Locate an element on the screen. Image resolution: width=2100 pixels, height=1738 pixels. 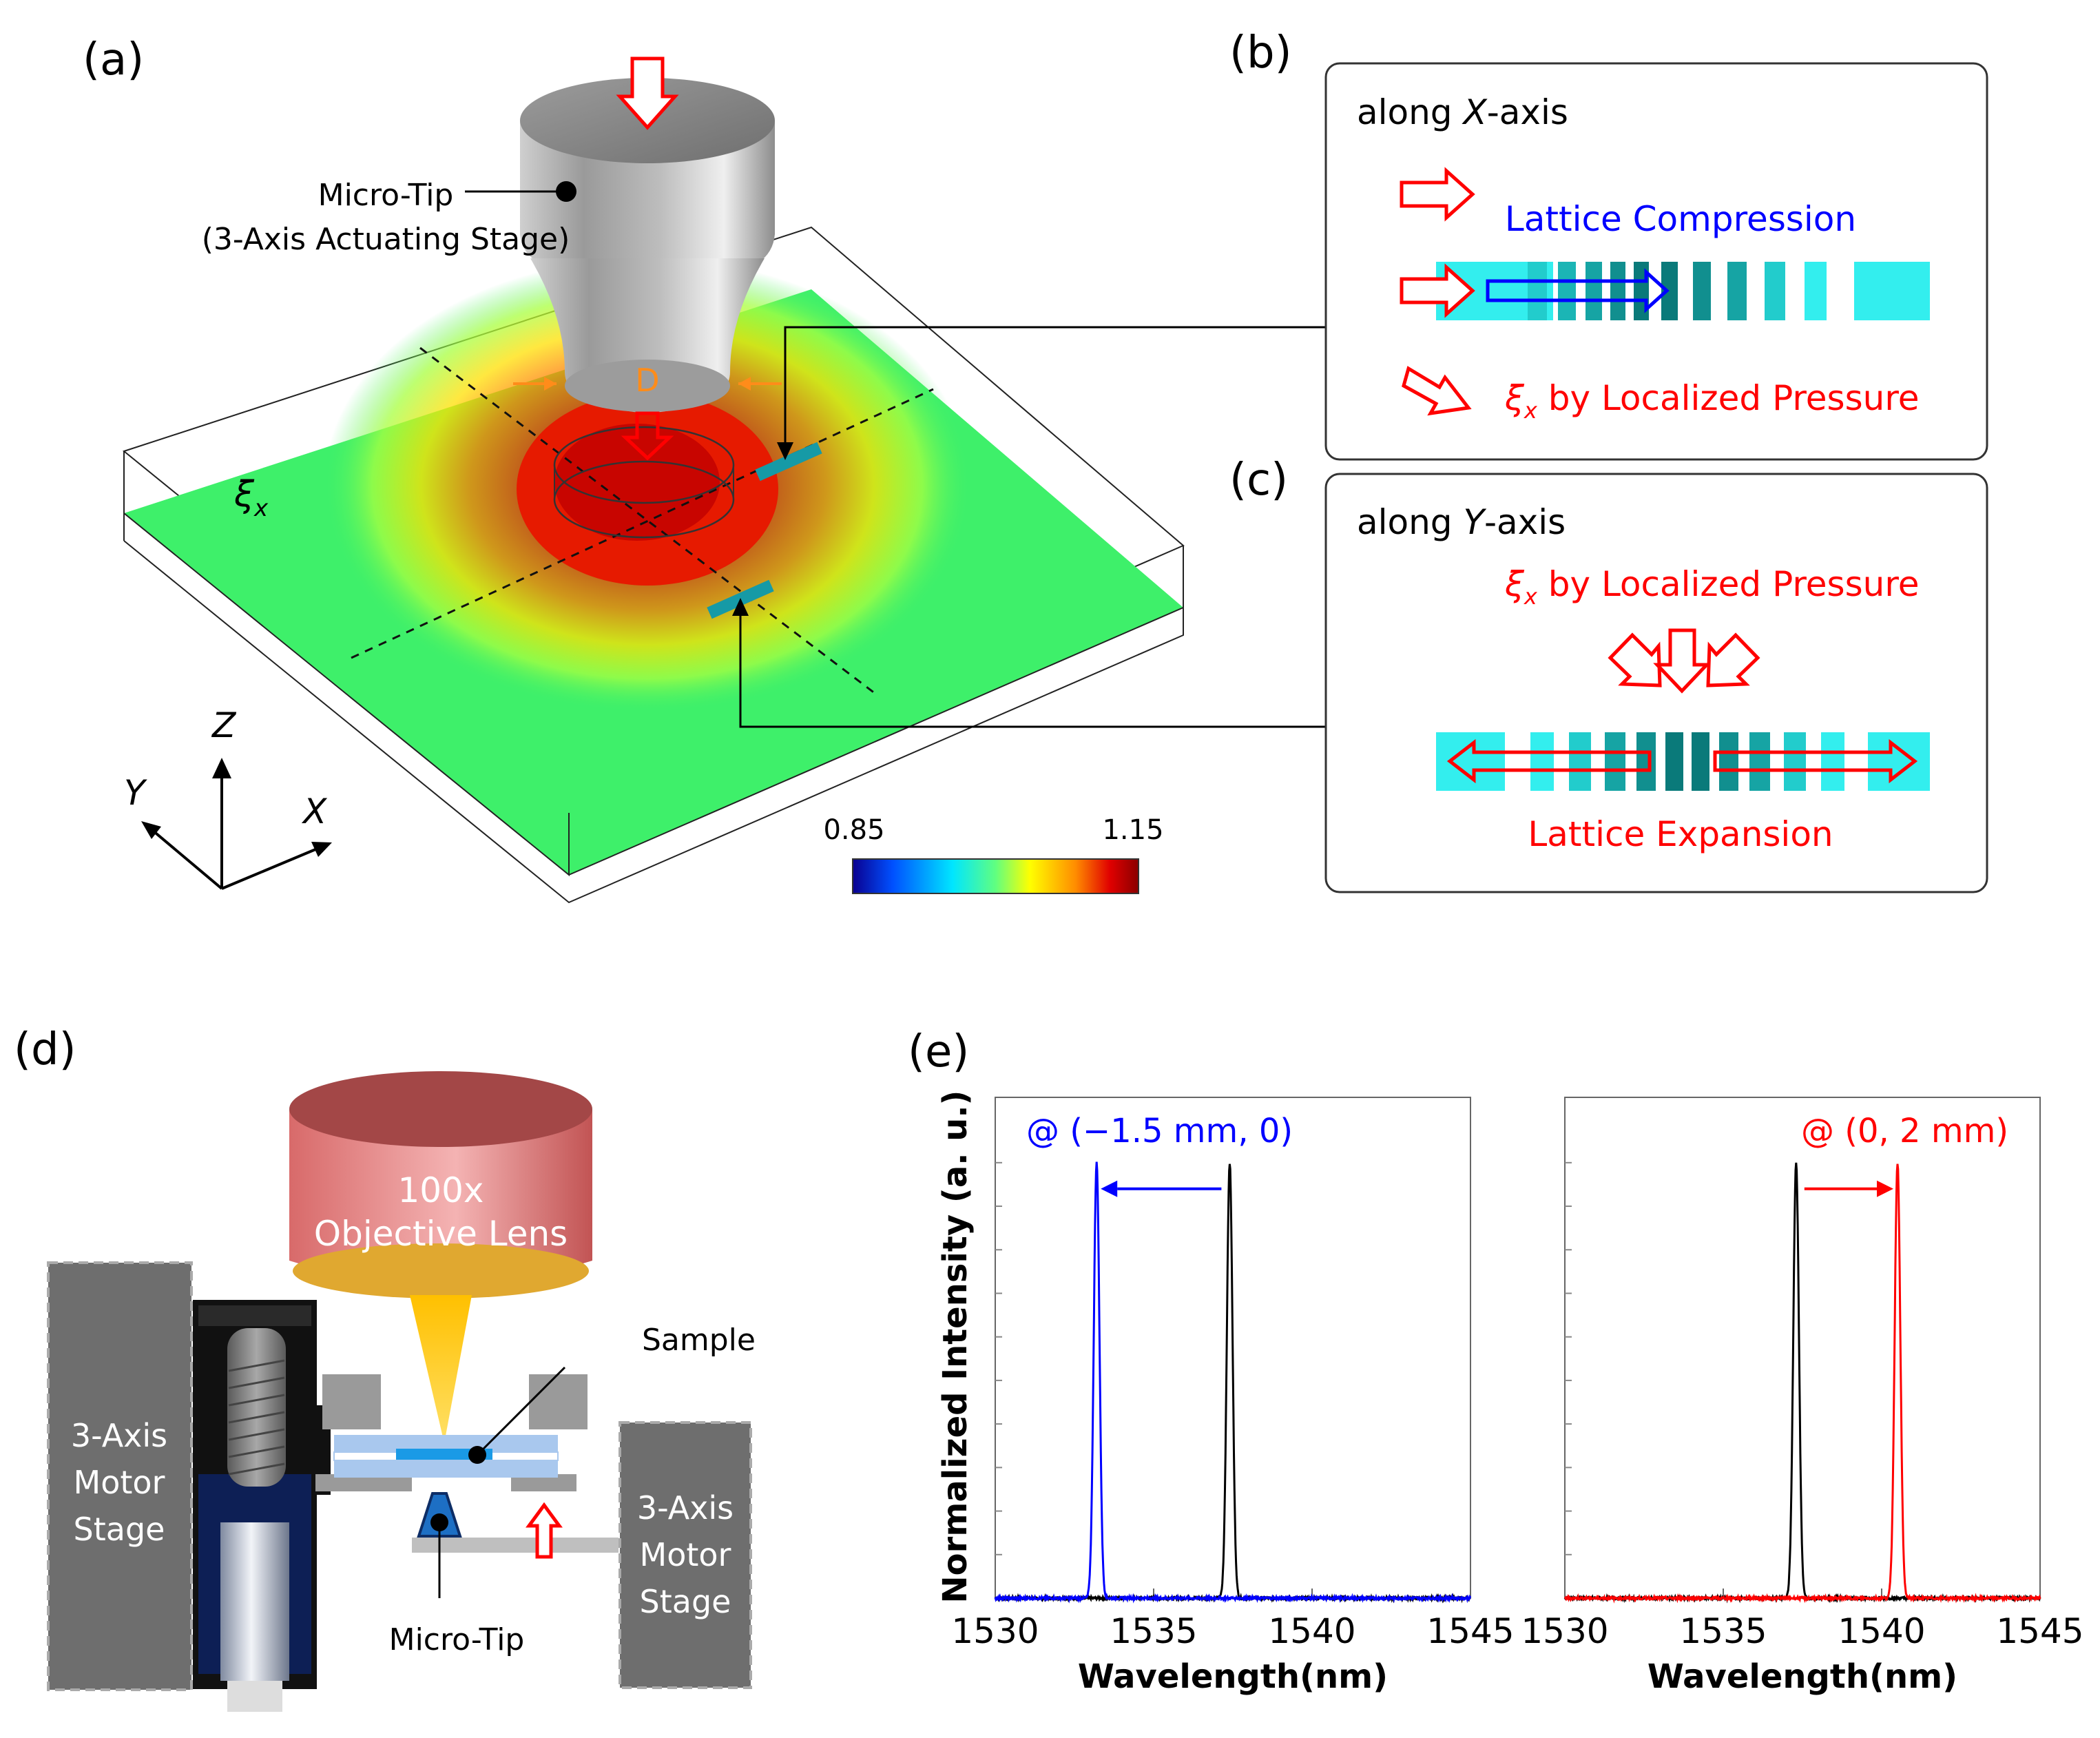
tip-platform is located at coordinates (515, 1545).